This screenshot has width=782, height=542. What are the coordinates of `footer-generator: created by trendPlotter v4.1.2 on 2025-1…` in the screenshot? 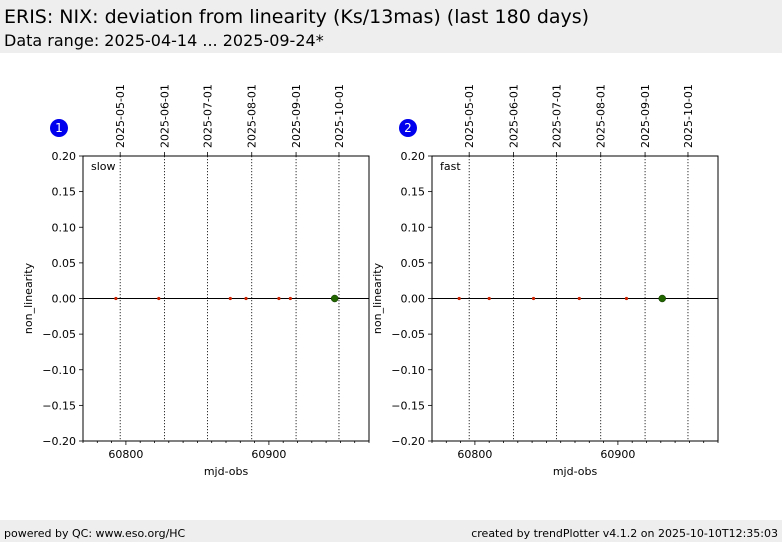 It's located at (624, 533).